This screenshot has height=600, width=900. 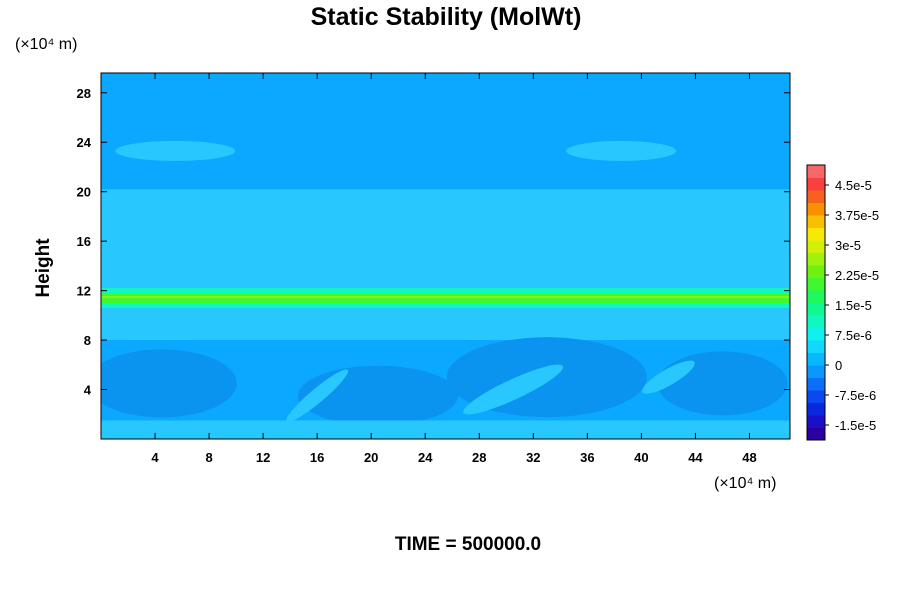 What do you see at coordinates (855, 395) in the screenshot?
I see `colorbar-label: -7.5e-6` at bounding box center [855, 395].